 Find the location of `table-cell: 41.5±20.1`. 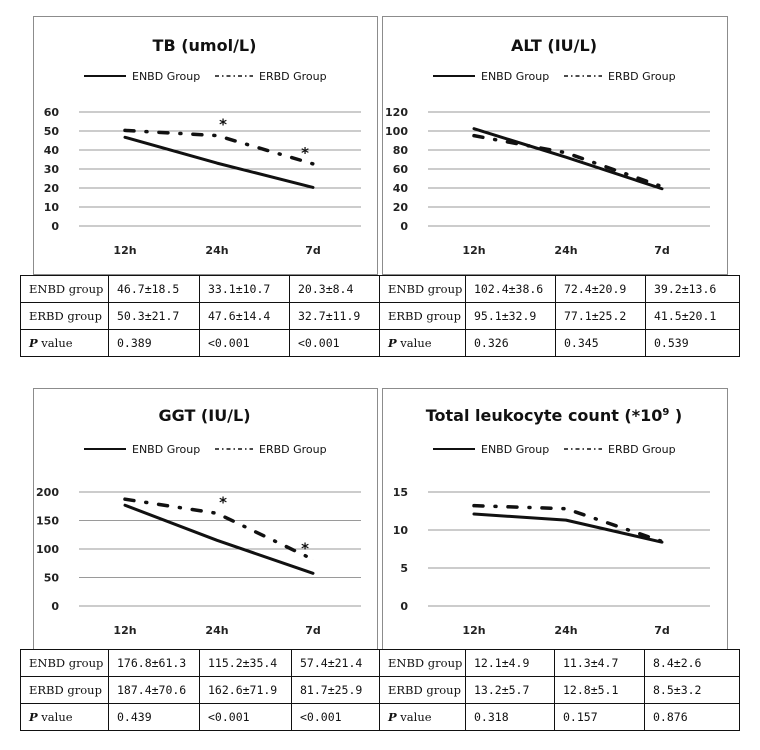

table-cell: 41.5±20.1 is located at coordinates (692, 316).